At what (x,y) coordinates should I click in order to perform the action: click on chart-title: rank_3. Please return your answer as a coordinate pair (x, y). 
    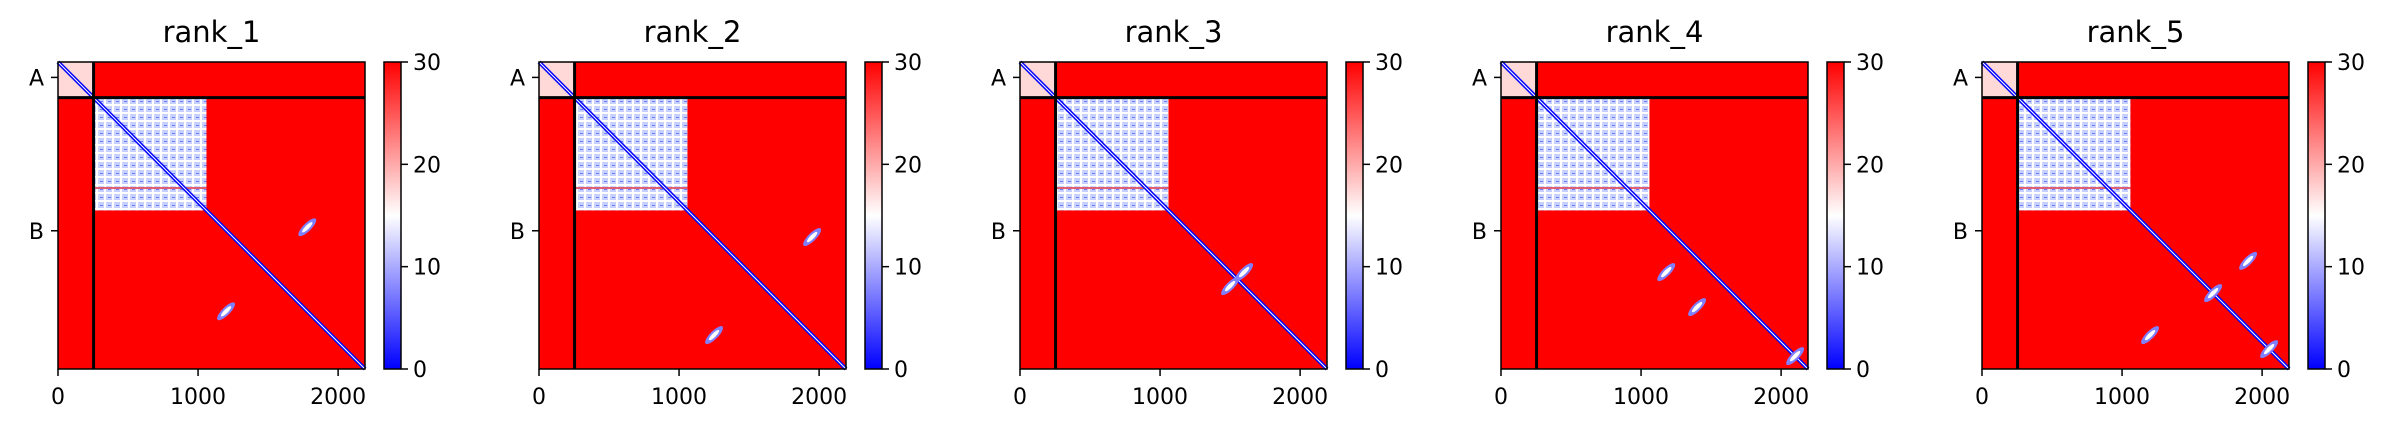
    Looking at the image, I should click on (1174, 32).